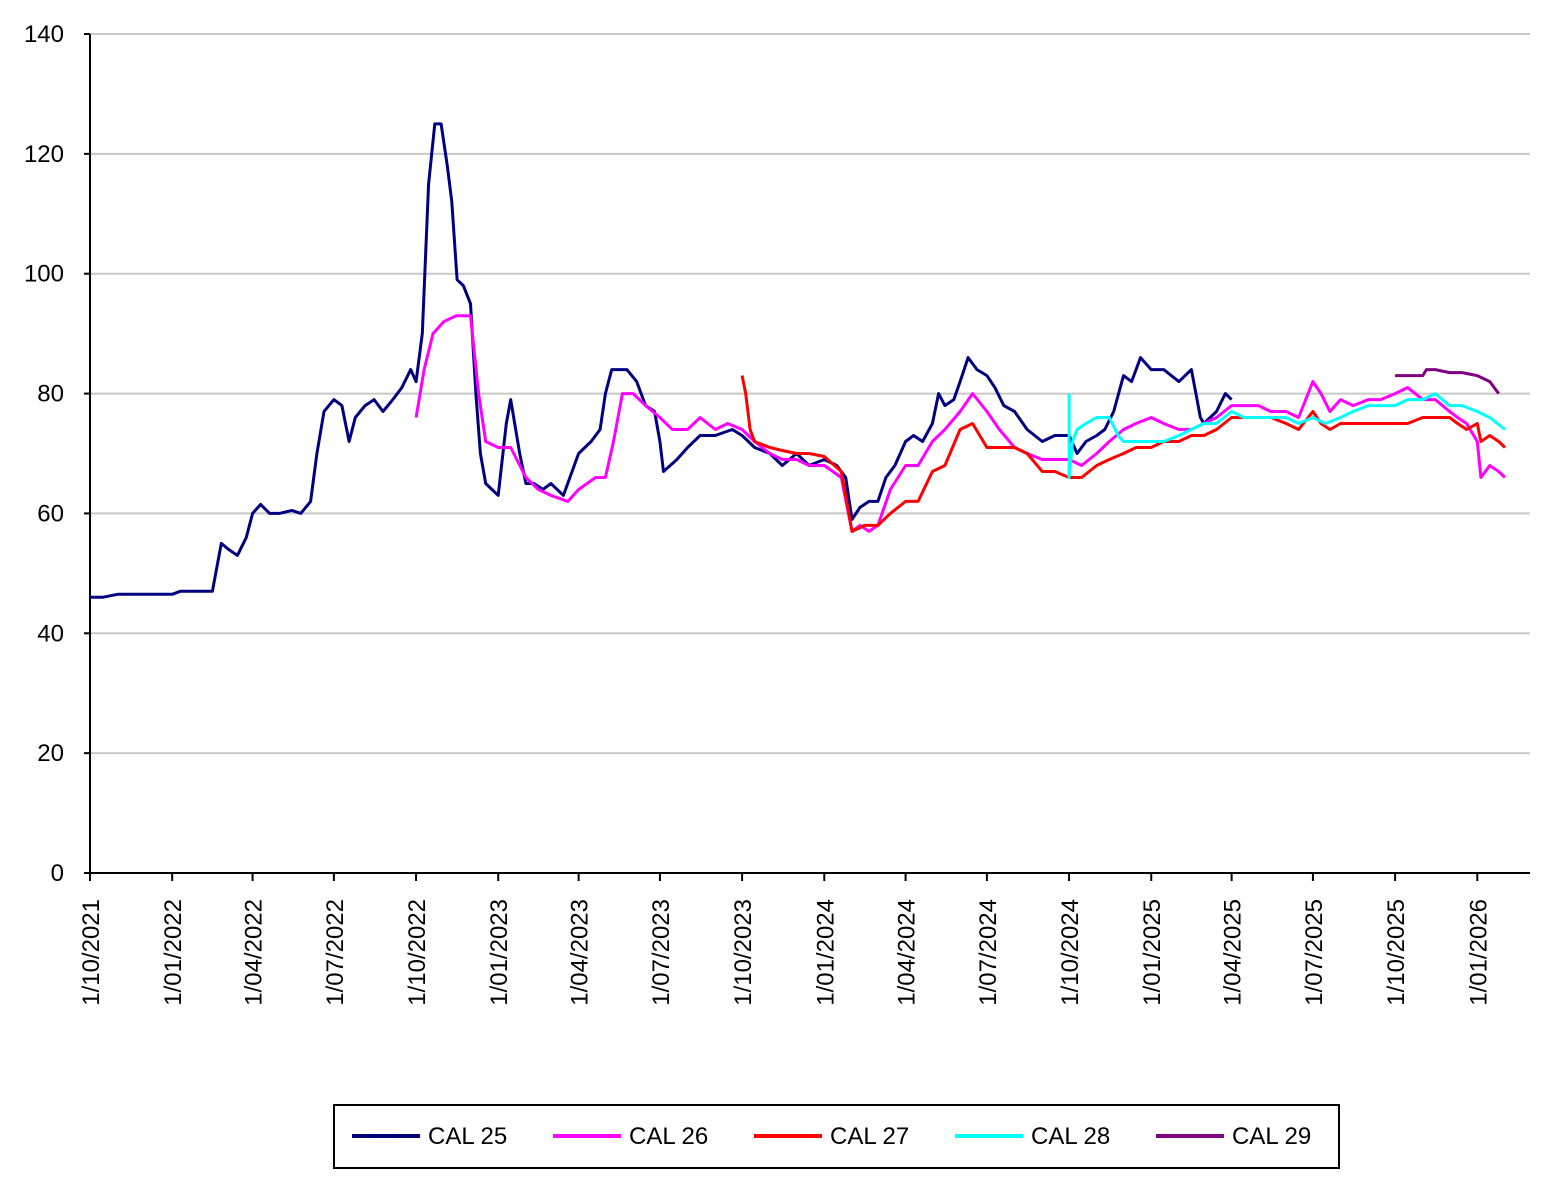  Describe the element at coordinates (1070, 952) in the screenshot. I see `x-tick-label: 1/10/2024` at that location.